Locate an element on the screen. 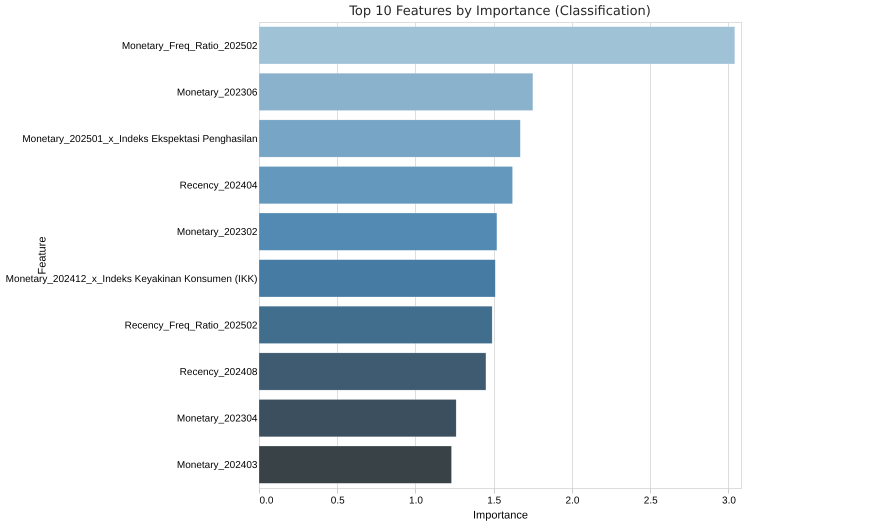 The width and height of the screenshot is (885, 531). x-tick-label: 0.5 is located at coordinates (338, 501).